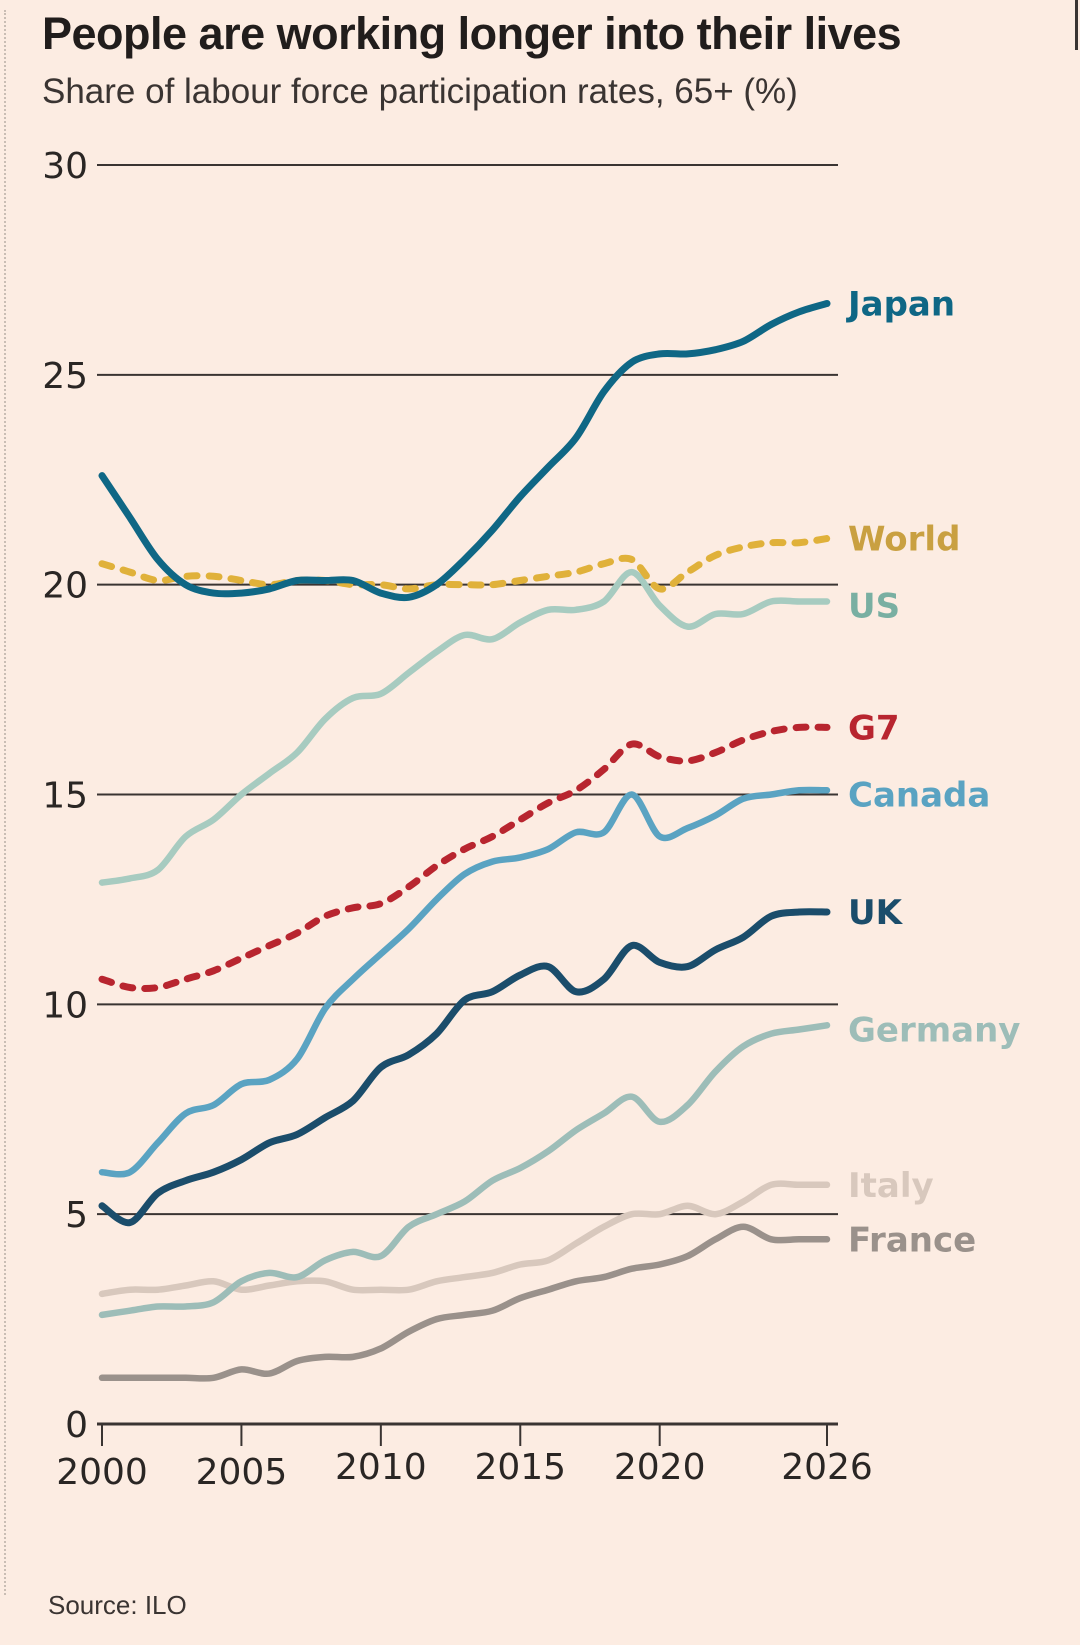  Describe the element at coordinates (117, 1605) in the screenshot. I see `source-note: Source: ILO` at that location.